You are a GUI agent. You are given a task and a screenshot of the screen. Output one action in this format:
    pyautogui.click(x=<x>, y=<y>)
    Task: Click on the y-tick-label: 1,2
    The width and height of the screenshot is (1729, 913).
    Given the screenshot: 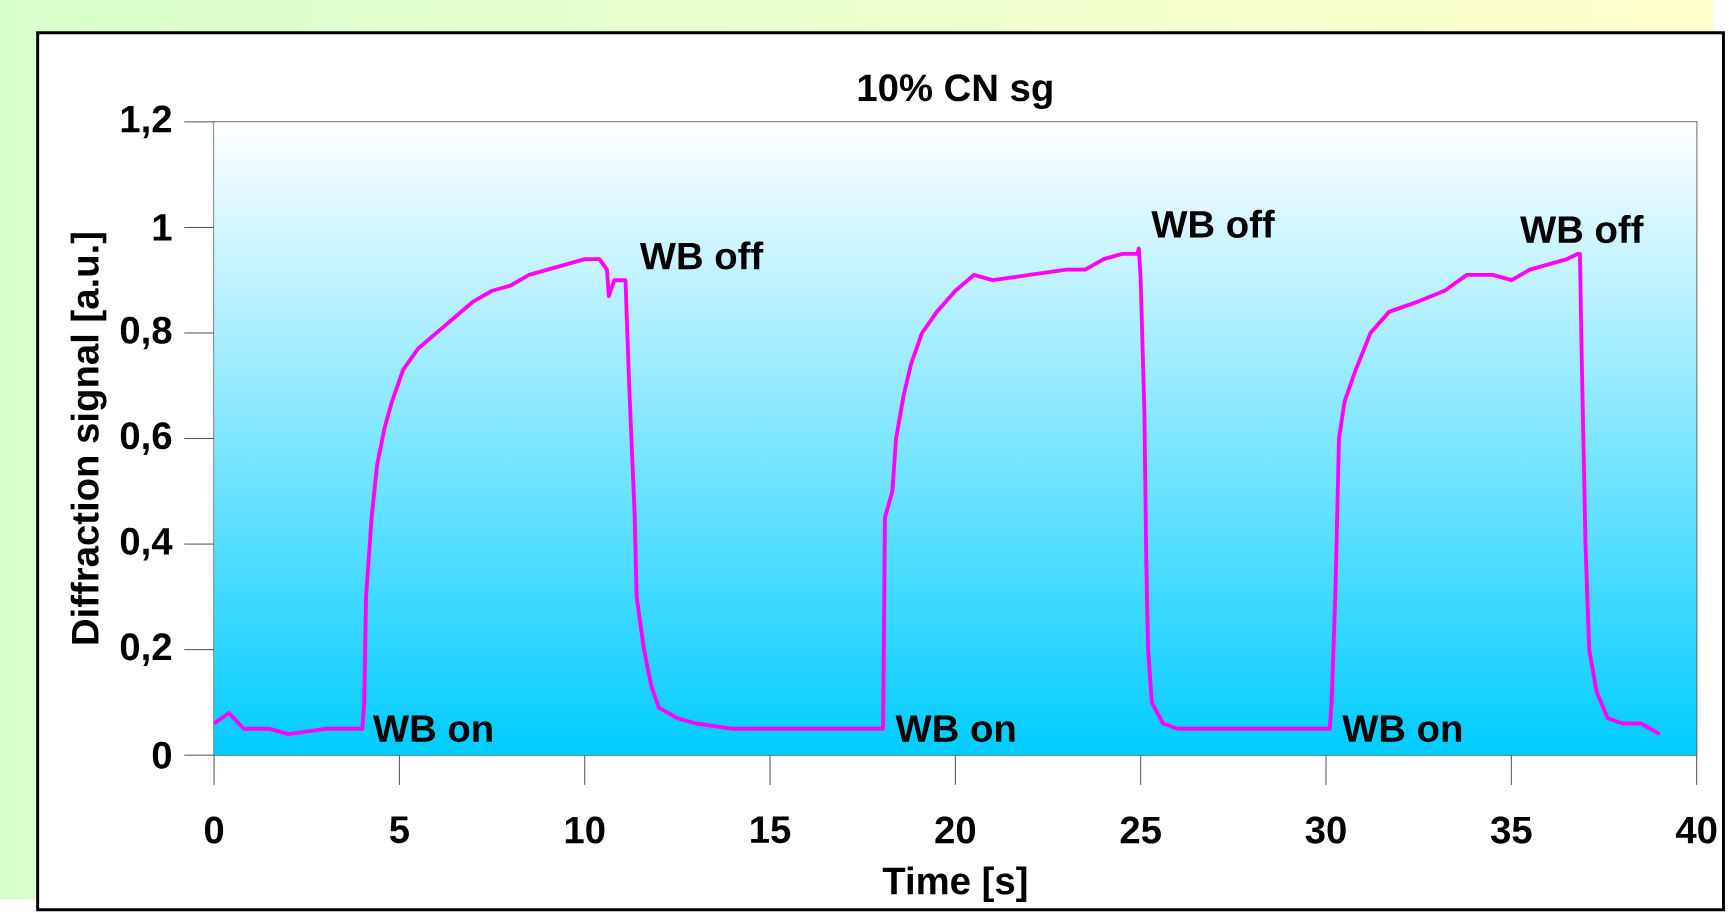 What is the action you would take?
    pyautogui.click(x=146, y=122)
    